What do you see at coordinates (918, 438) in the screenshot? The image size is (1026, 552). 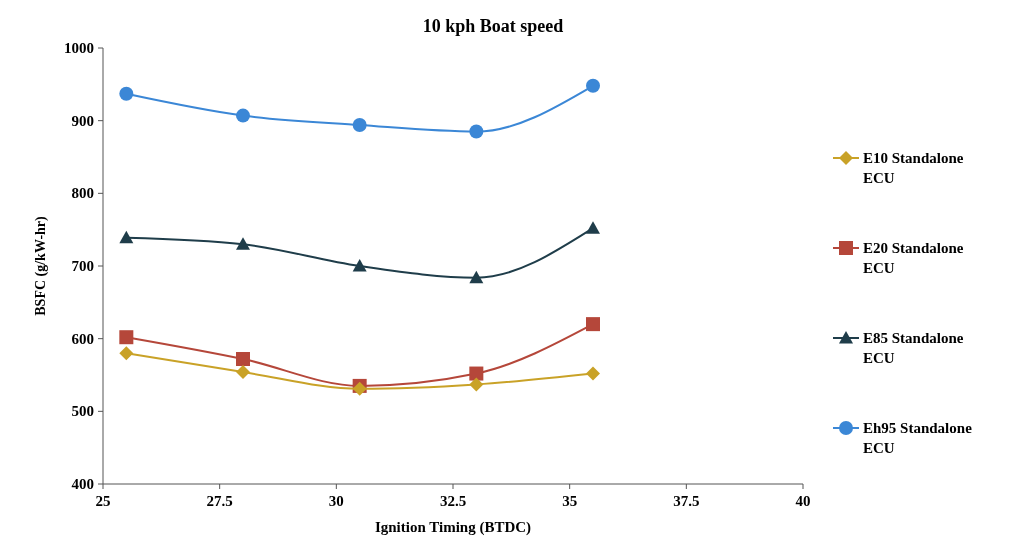 I see `legend-label: Eh95 Standalone ECU` at bounding box center [918, 438].